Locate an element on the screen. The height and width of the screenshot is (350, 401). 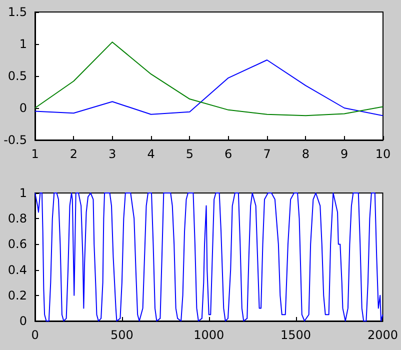
y-tick-label: 0.5 is located at coordinates (17, 76).